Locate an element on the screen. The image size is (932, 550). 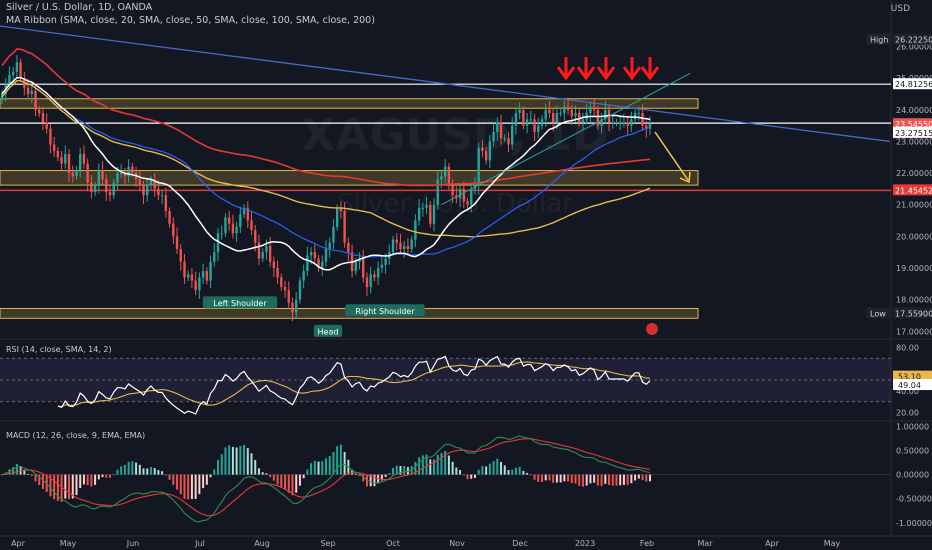
macd-tick-label: 0.00000 is located at coordinates (912, 475).